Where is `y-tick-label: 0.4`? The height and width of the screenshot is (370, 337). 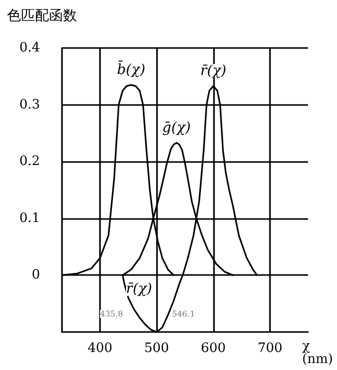
y-tick-label: 0.4 is located at coordinates (29, 48).